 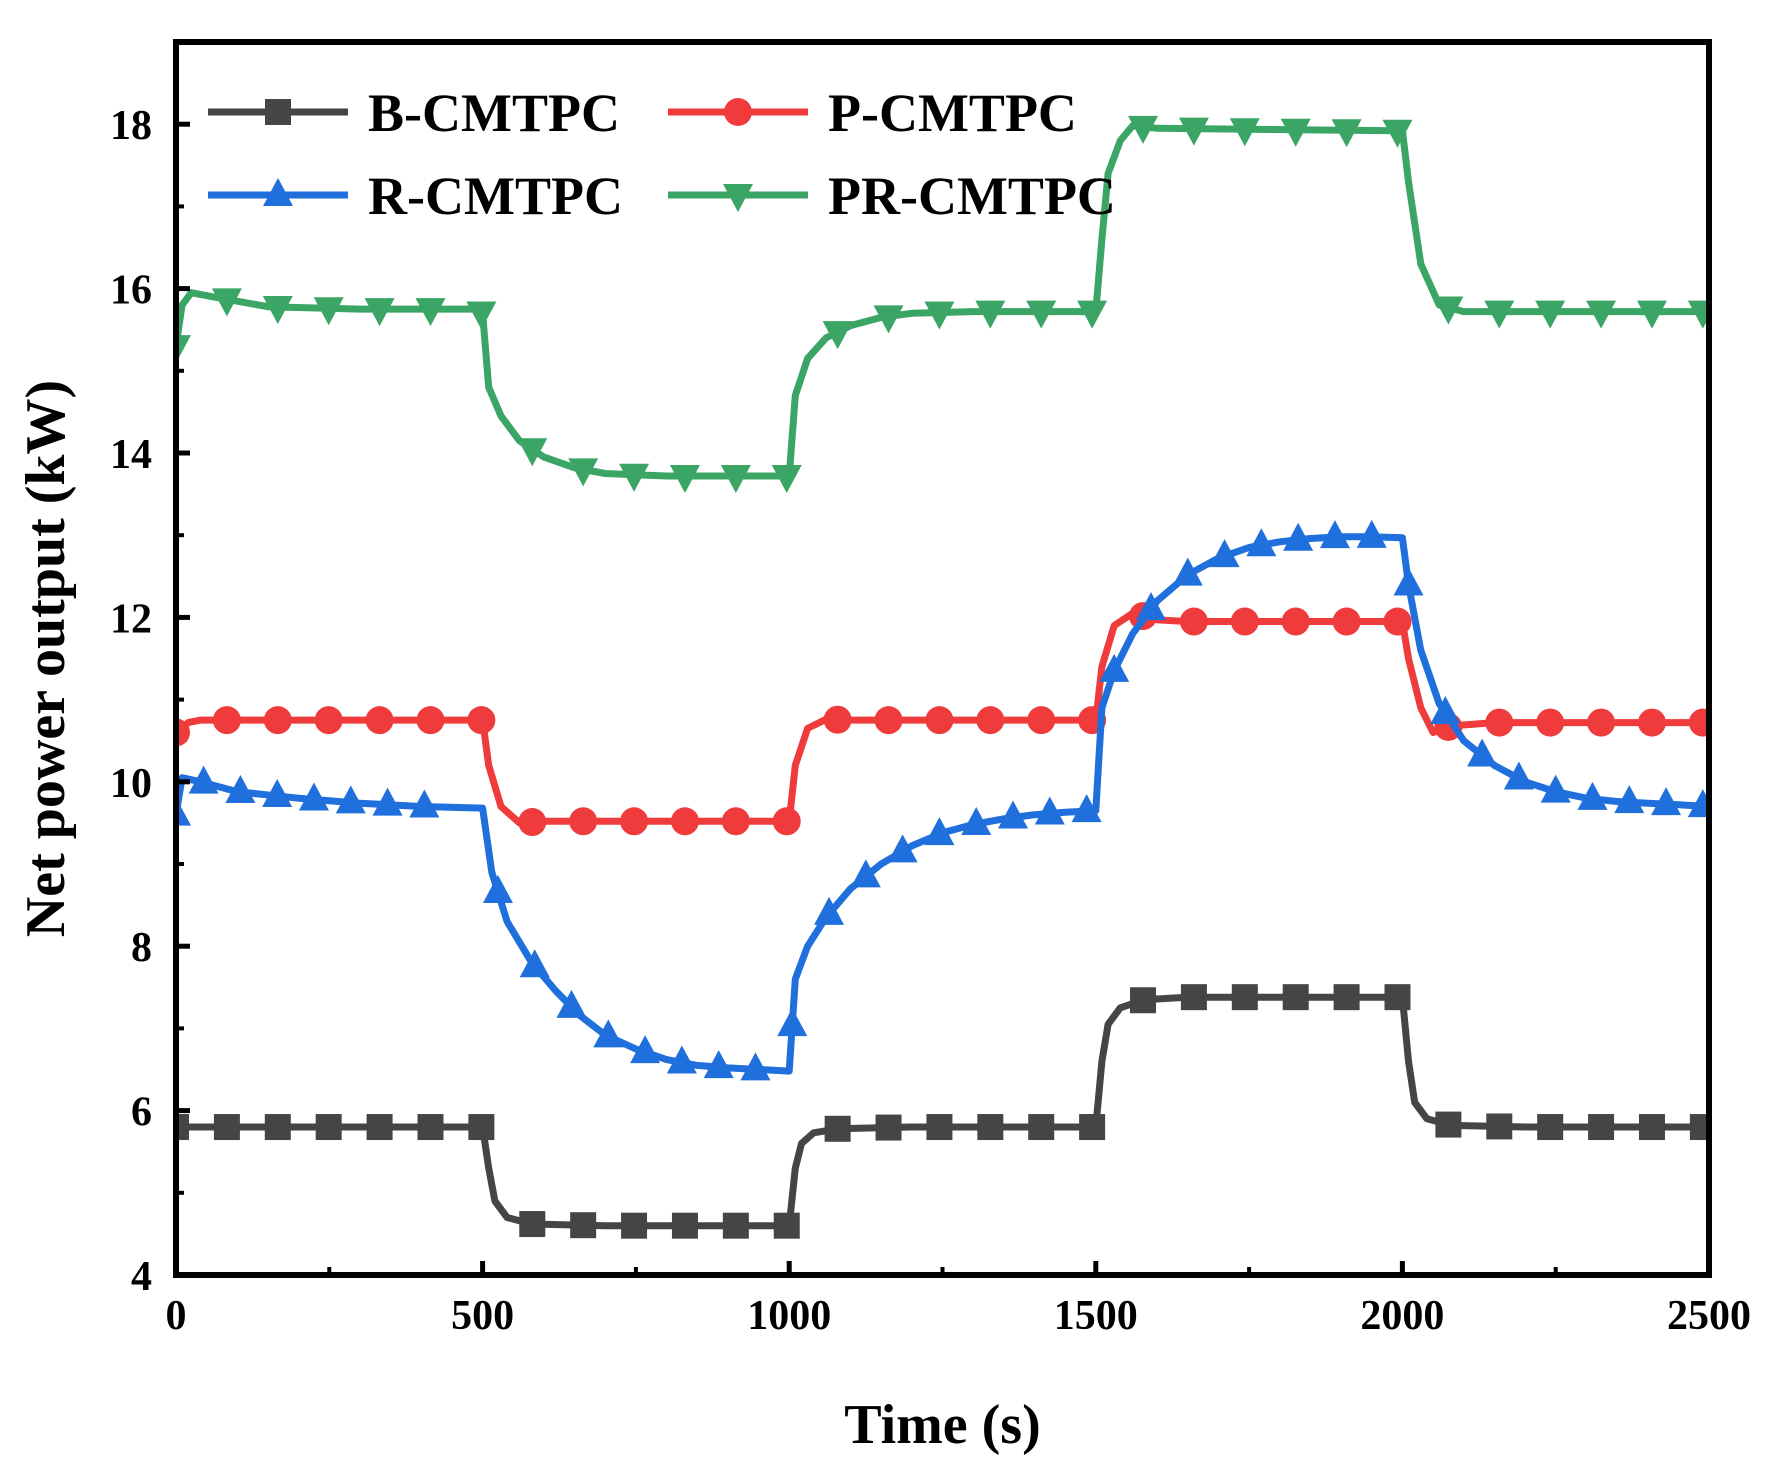 I want to click on legend-label: P-CMTPC, so click(x=952, y=113).